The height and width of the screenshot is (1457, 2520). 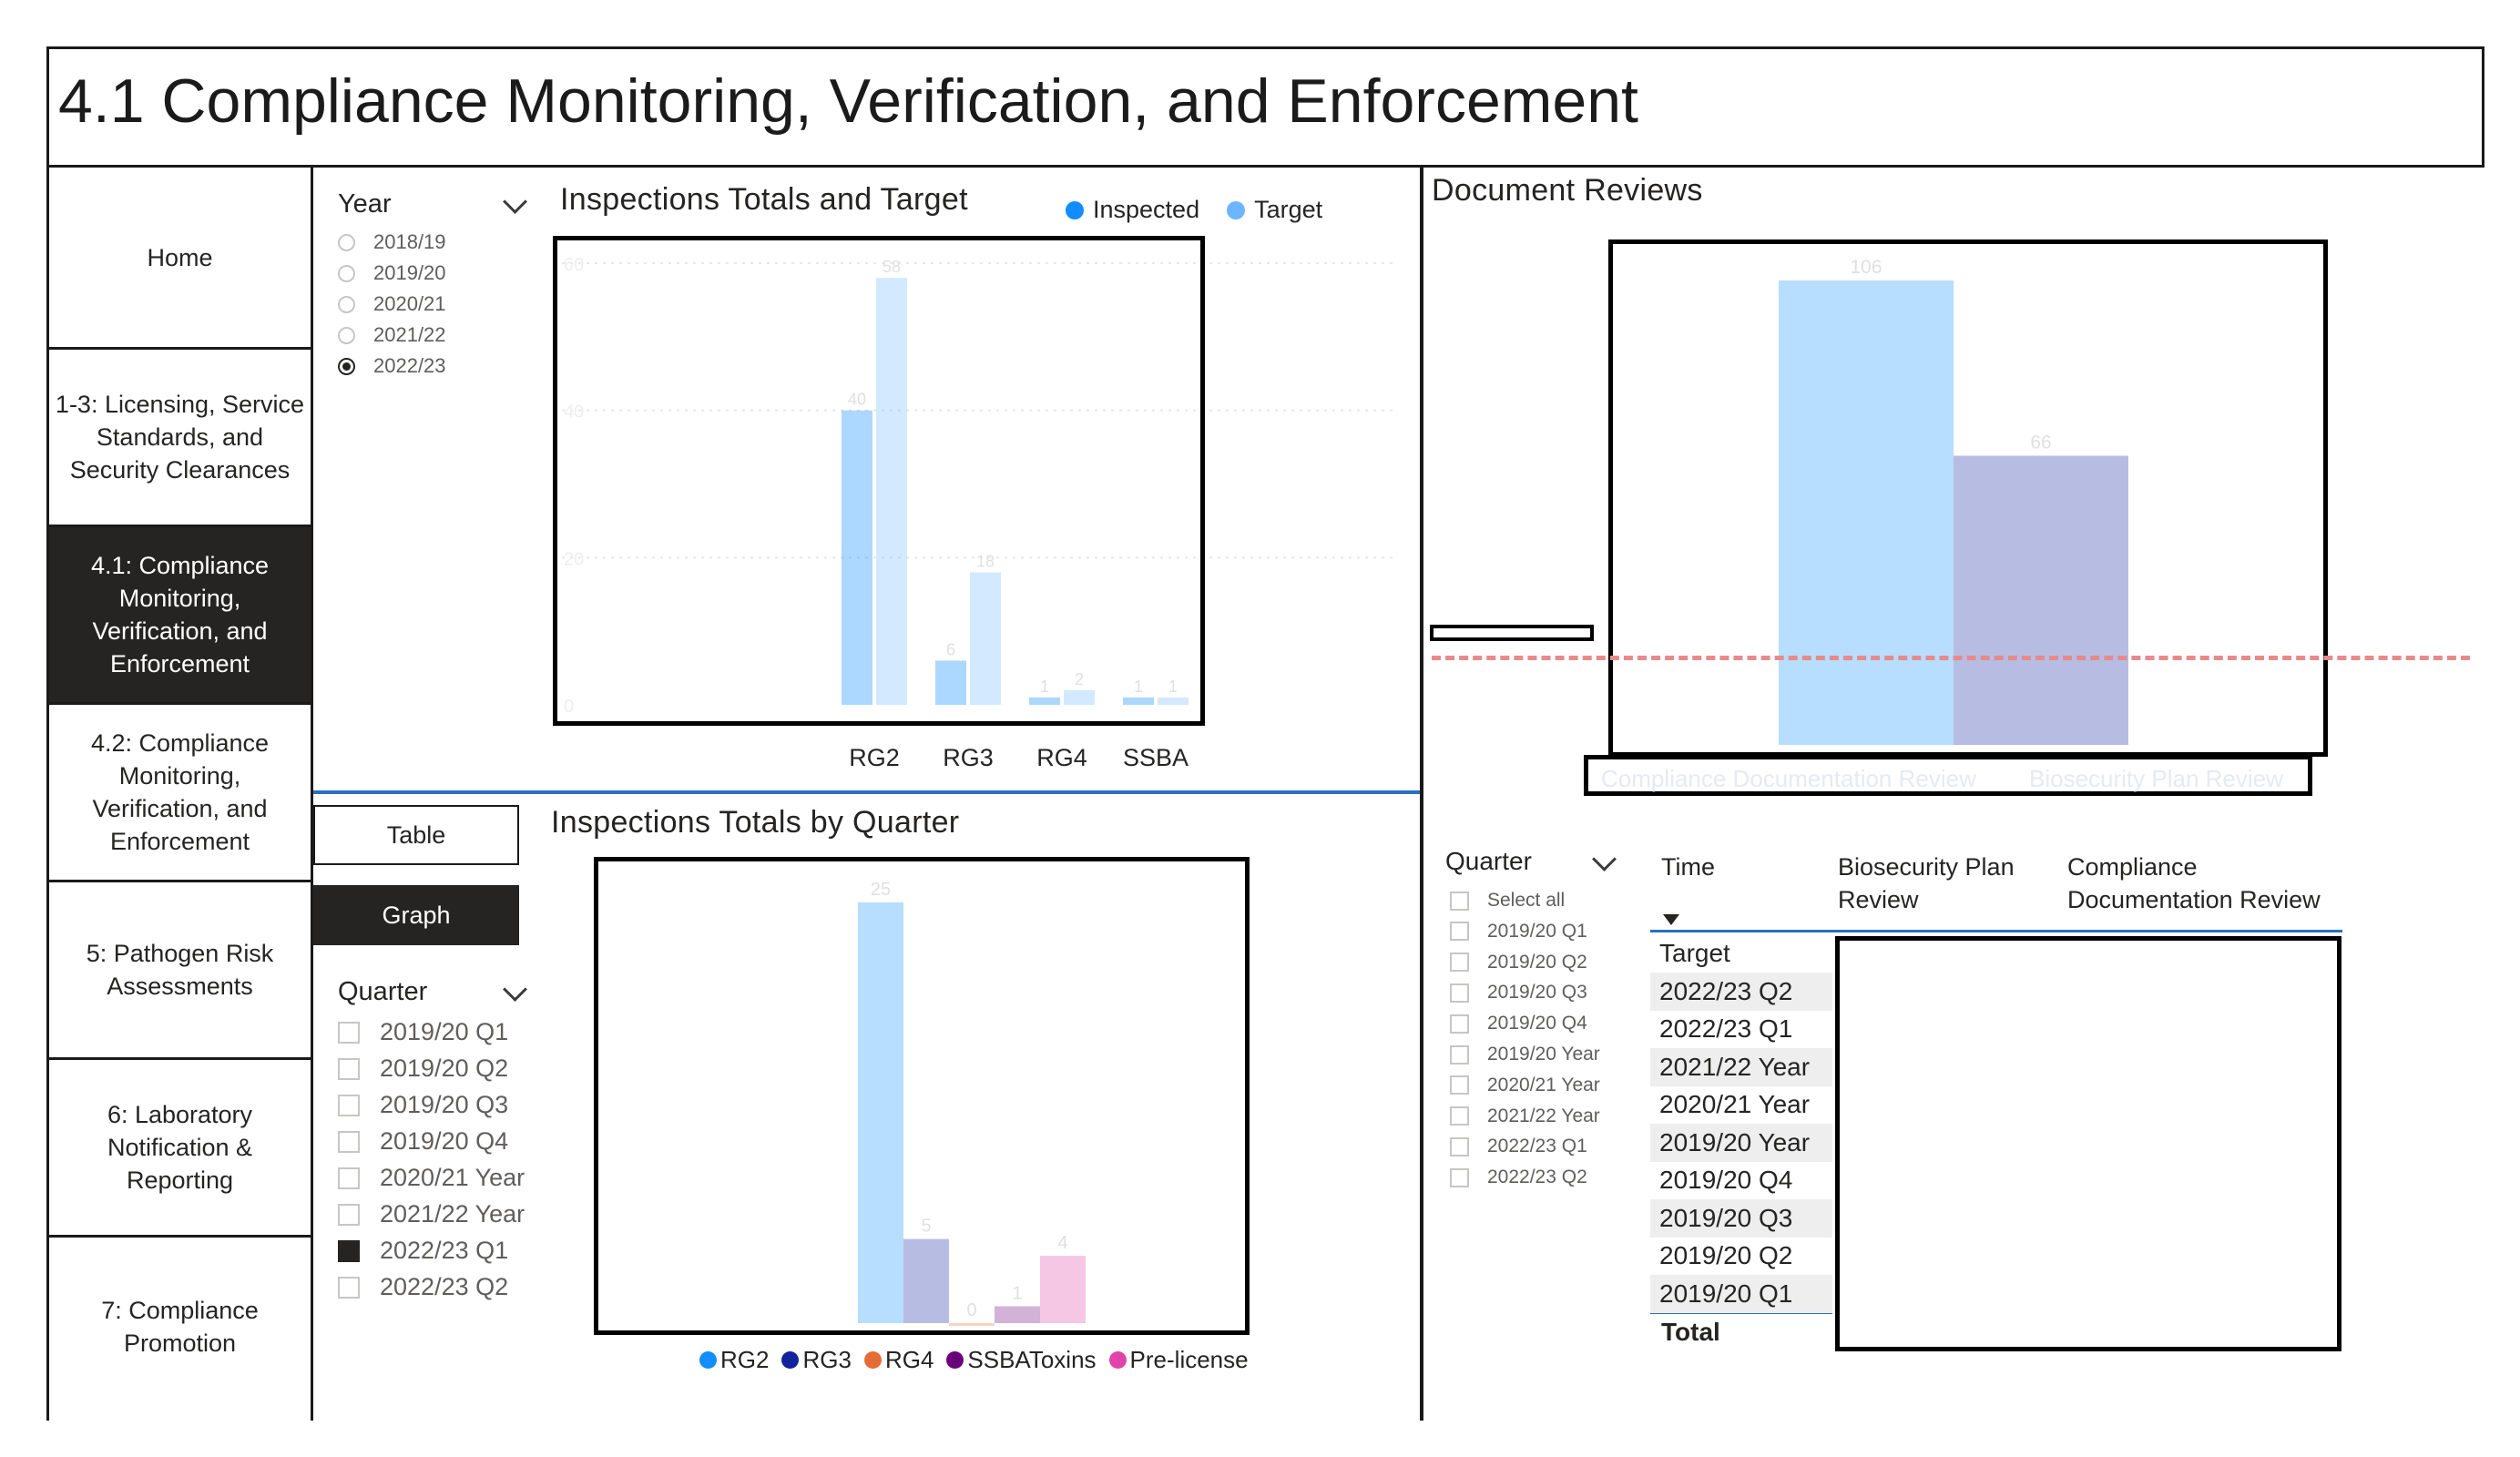 What do you see at coordinates (1017, 1314) in the screenshot?
I see `bar-ssbatoxins` at bounding box center [1017, 1314].